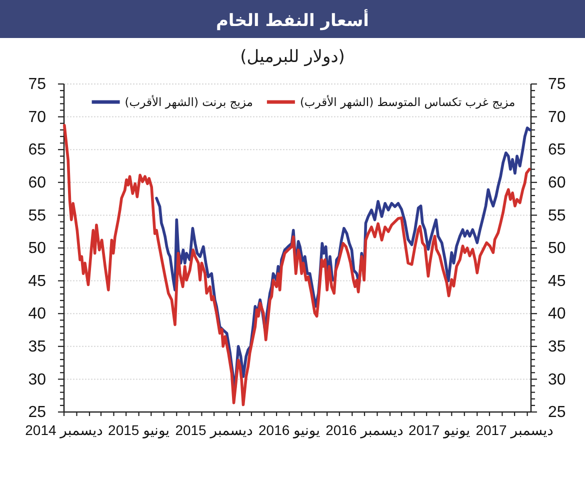 The image size is (585, 500). I want to click on y-tick-label: 60, so click(37, 183).